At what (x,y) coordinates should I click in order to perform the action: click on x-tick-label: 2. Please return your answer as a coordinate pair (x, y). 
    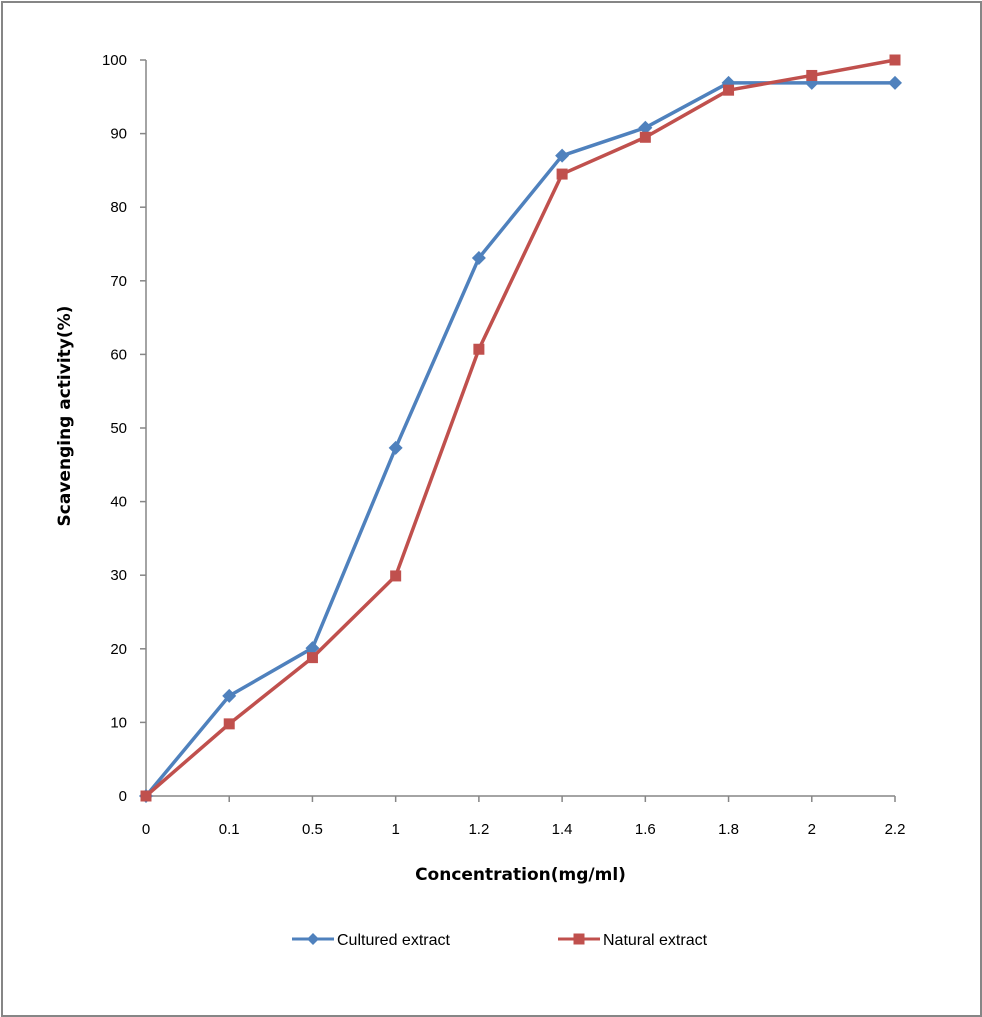
    Looking at the image, I should click on (812, 829).